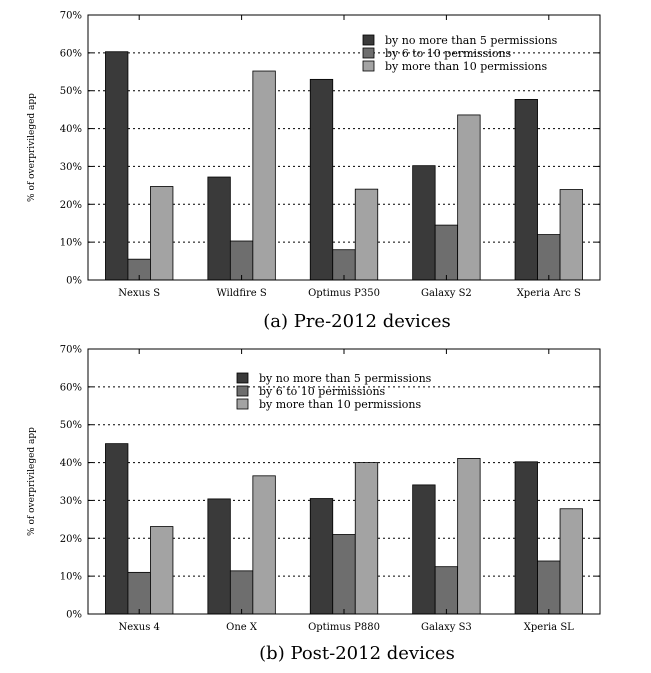  What do you see at coordinates (357, 653) in the screenshot?
I see `chart-caption: (b) Post-2012 devices` at bounding box center [357, 653].